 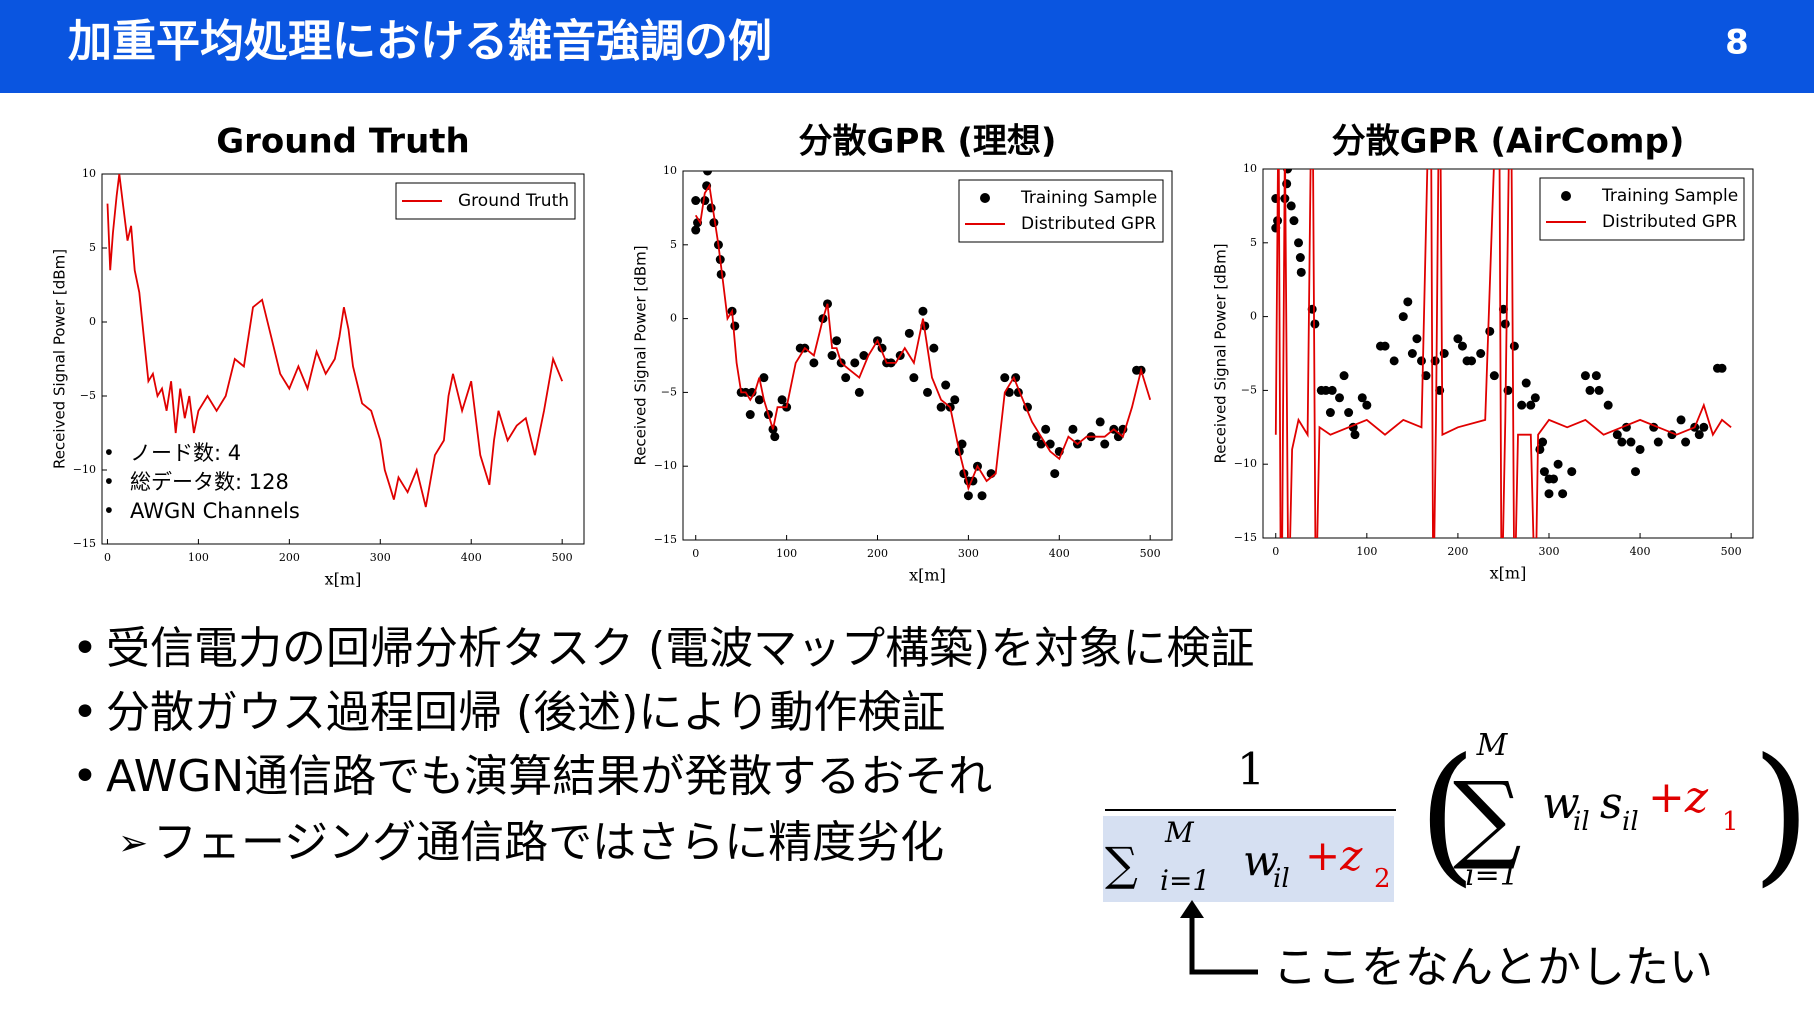 What do you see at coordinates (1566, 196) in the screenshot?
I see `legend-marker` at bounding box center [1566, 196].